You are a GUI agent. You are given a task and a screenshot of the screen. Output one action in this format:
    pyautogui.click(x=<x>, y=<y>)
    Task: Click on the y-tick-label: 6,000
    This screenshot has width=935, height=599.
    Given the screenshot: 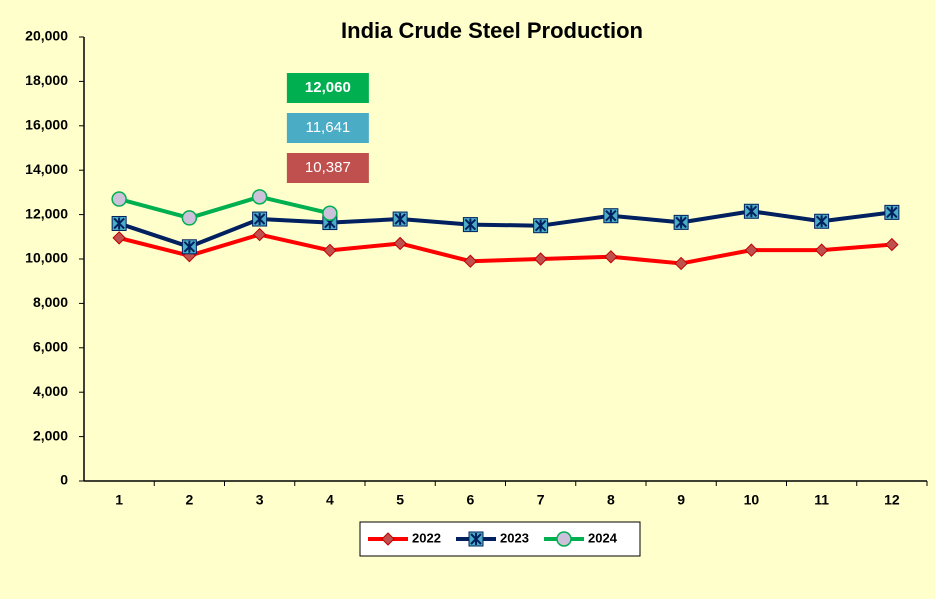 What is the action you would take?
    pyautogui.click(x=50, y=347)
    